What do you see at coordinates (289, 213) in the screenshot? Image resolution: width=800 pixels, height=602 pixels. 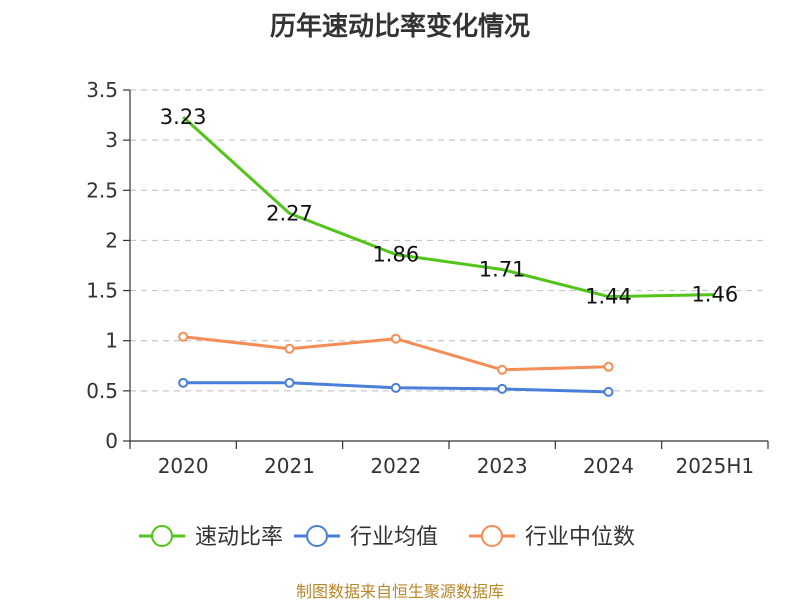 I see `data-label: 2.27` at bounding box center [289, 213].